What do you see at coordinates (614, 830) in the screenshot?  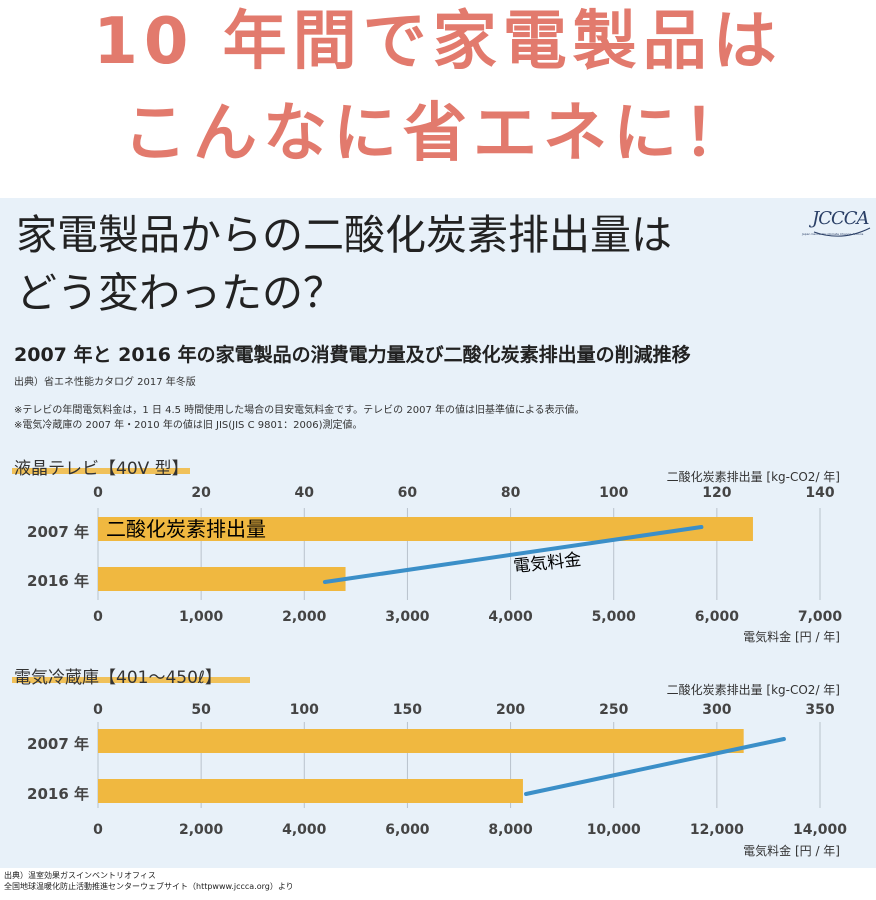 I see `bottom-tick-label: 10,000` at bounding box center [614, 830].